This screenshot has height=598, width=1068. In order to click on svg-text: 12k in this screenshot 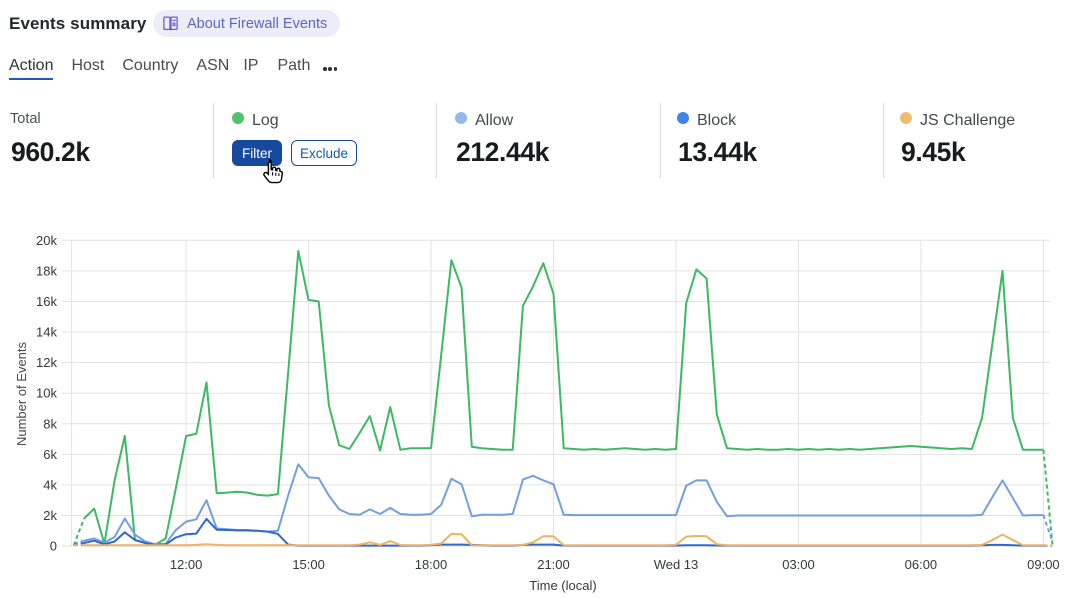, I will do `click(46, 362)`.